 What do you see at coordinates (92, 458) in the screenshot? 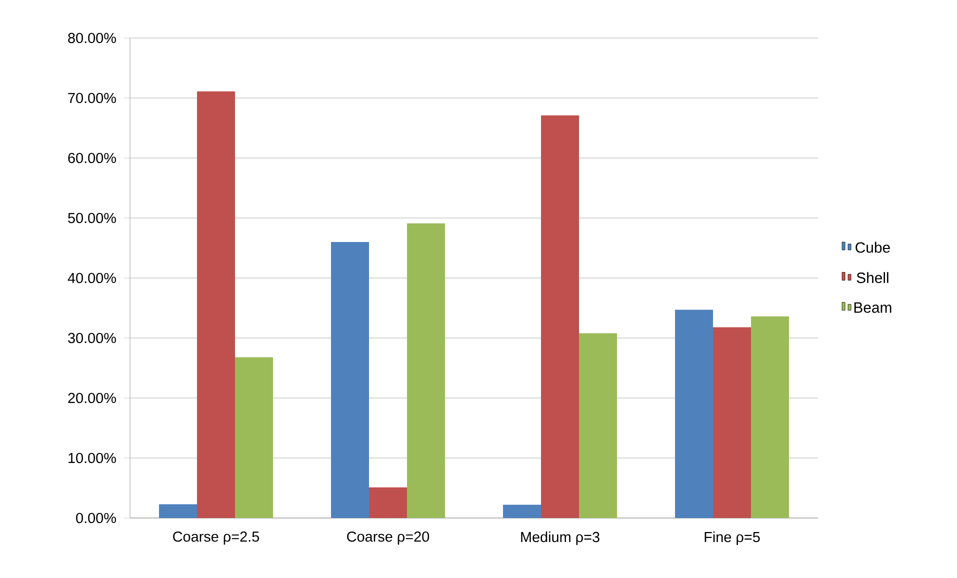
I see `y-tick-label: 10.00%` at bounding box center [92, 458].